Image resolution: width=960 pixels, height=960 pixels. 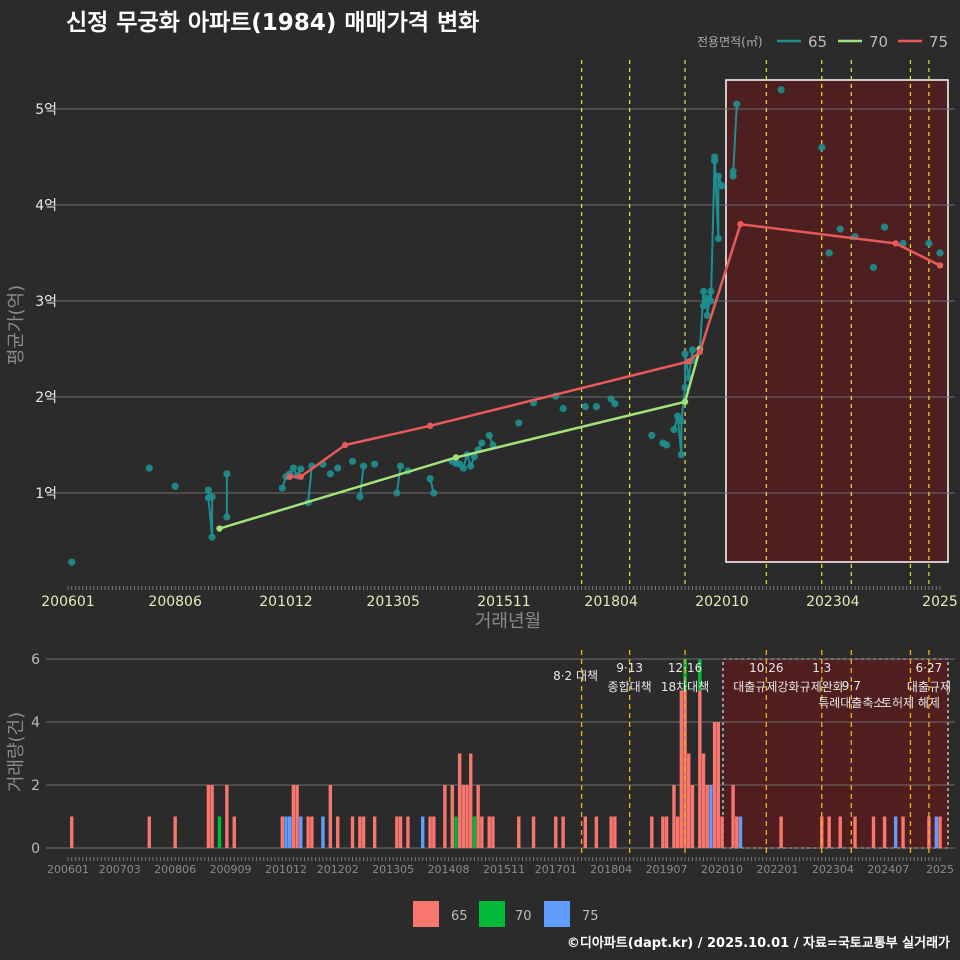 What do you see at coordinates (851, 703) in the screenshot?
I see `policy-annotation-label: 특례대출축소` at bounding box center [851, 703].